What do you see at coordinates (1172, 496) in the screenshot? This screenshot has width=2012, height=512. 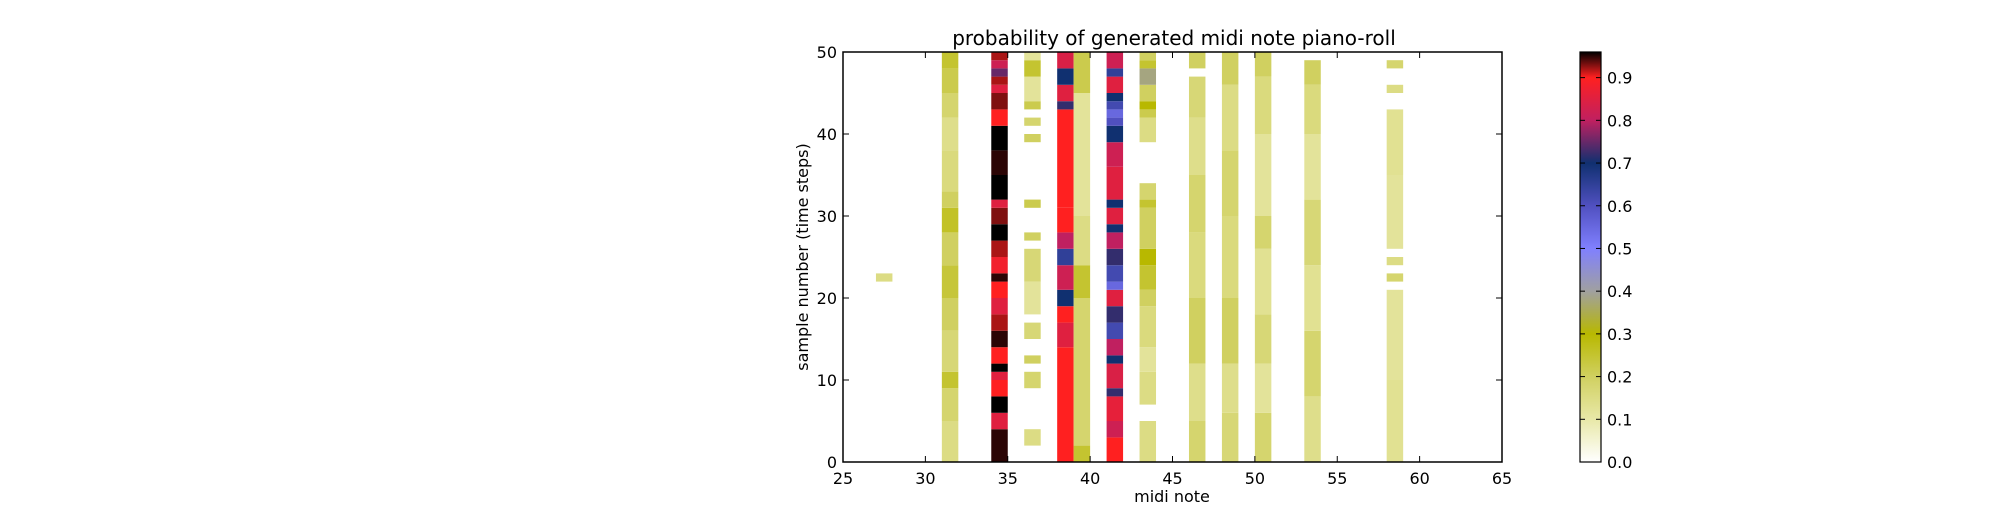 I see `x-axis-label: midi note` at bounding box center [1172, 496].